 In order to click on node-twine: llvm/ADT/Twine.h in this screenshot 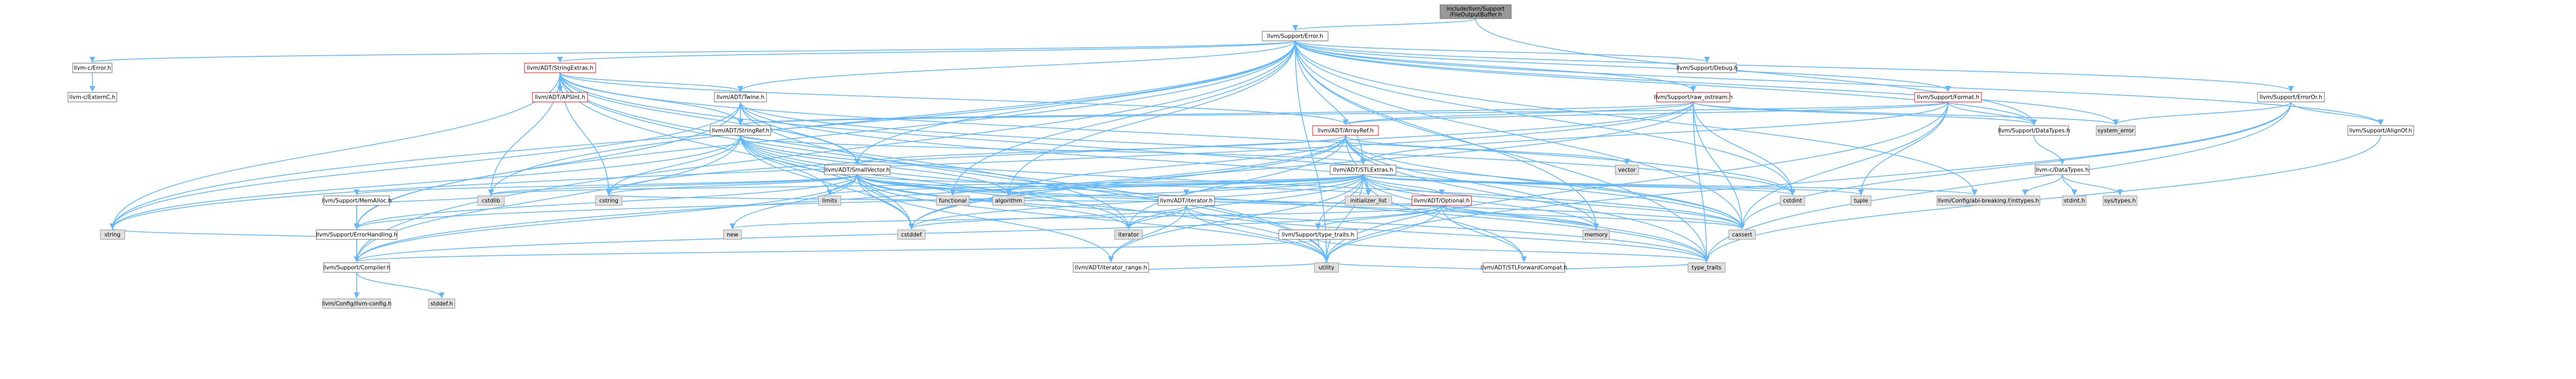, I will do `click(740, 97)`.